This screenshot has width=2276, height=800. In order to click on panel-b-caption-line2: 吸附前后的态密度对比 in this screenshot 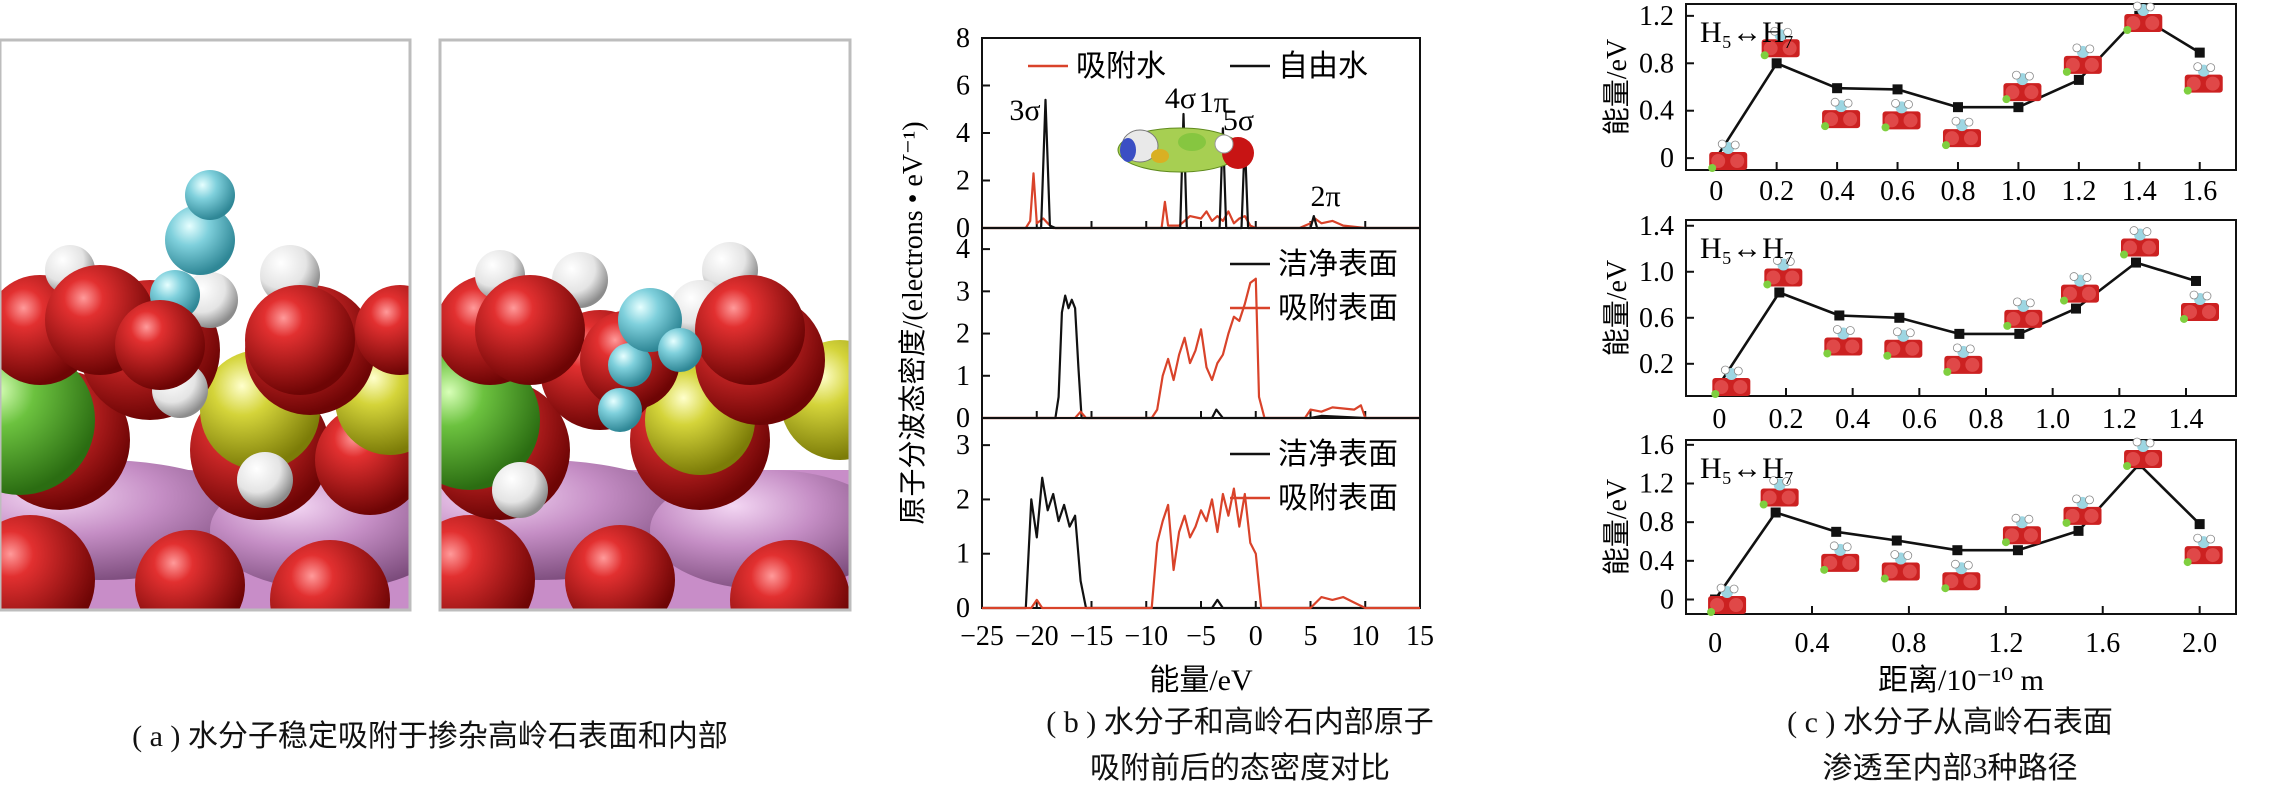, I will do `click(1240, 768)`.